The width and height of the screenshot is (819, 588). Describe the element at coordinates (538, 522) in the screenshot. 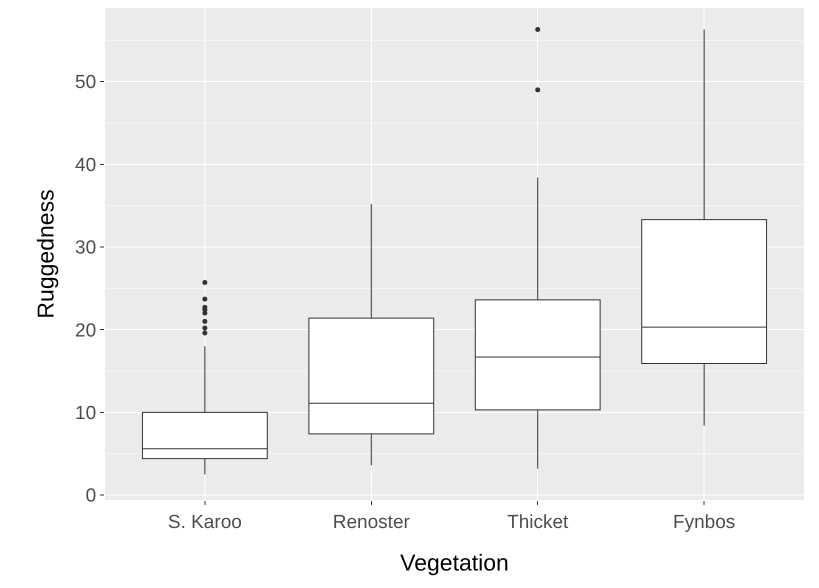

I see `x-tick-label: Thicket` at that location.